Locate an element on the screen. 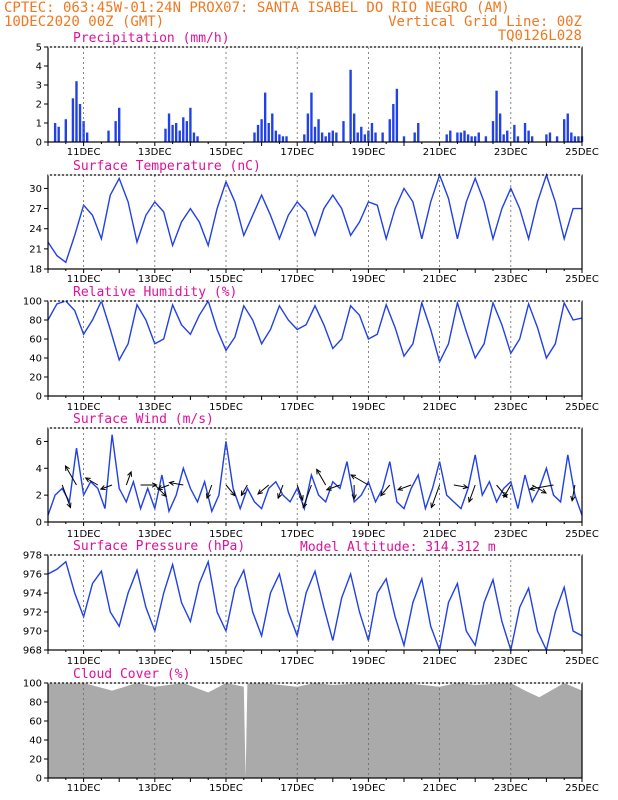 The height and width of the screenshot is (800, 618). wind-xtick-label: 11DEC is located at coordinates (84, 534).